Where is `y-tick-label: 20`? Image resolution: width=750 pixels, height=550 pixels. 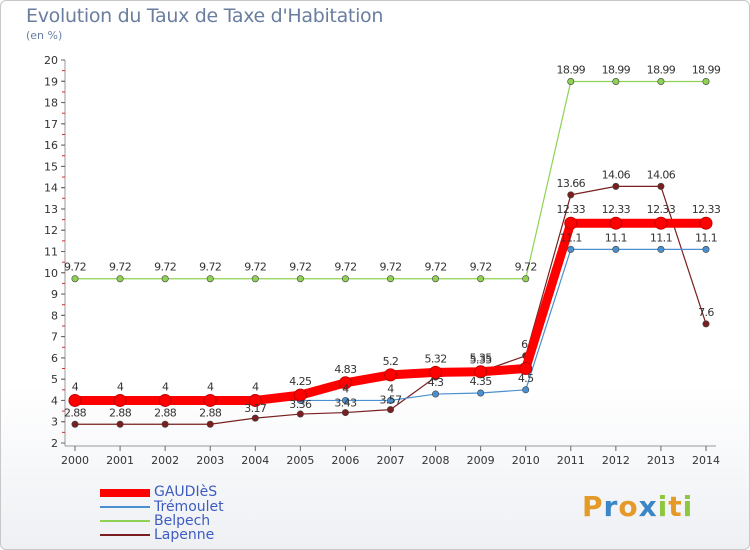 y-tick-label: 20 is located at coordinates (51, 60).